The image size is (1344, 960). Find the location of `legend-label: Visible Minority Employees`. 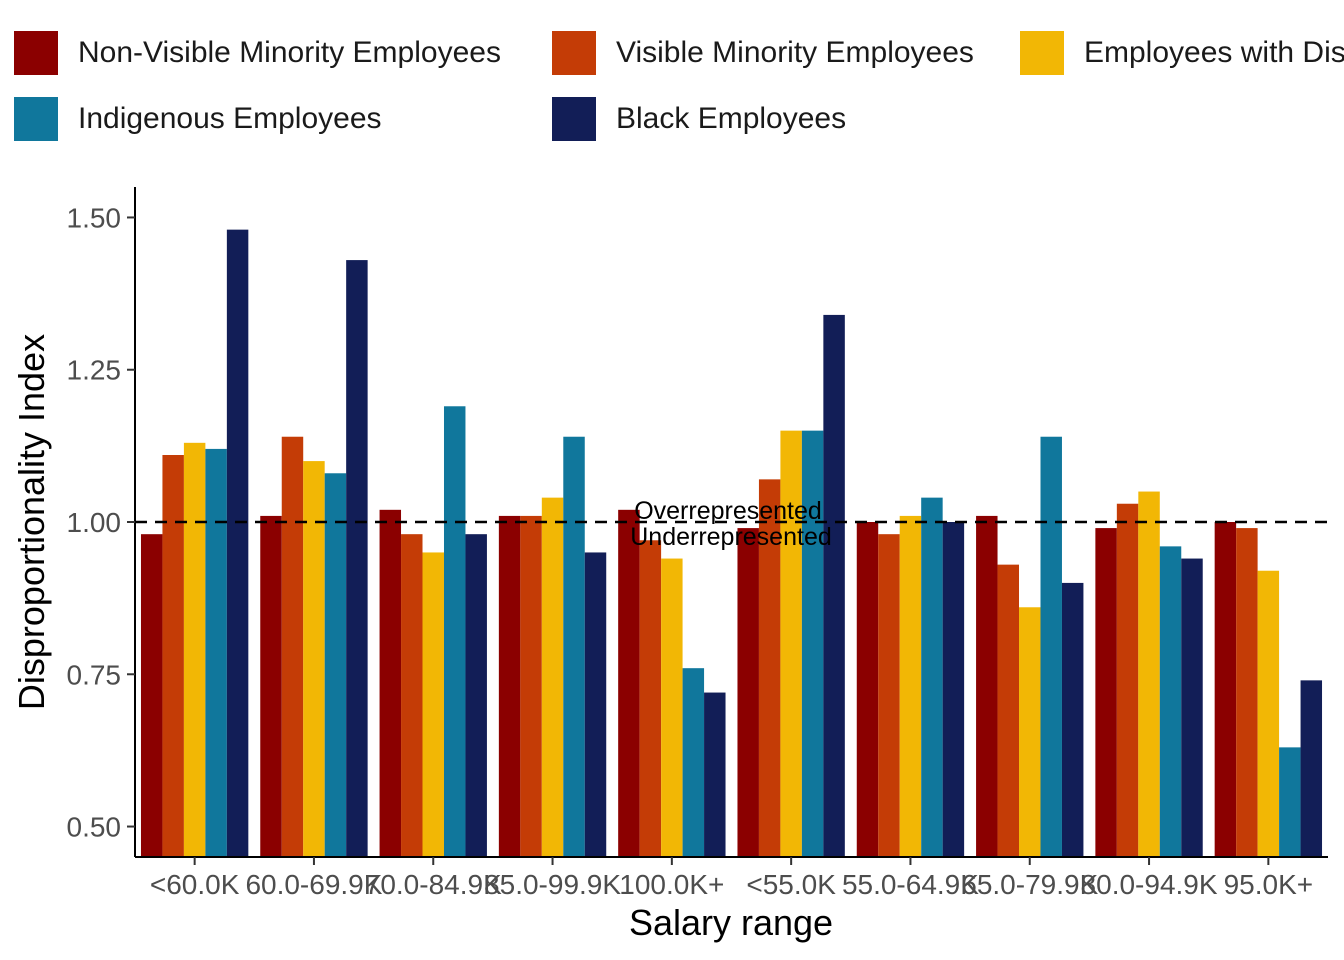

legend-label: Visible Minority Employees is located at coordinates (795, 52).